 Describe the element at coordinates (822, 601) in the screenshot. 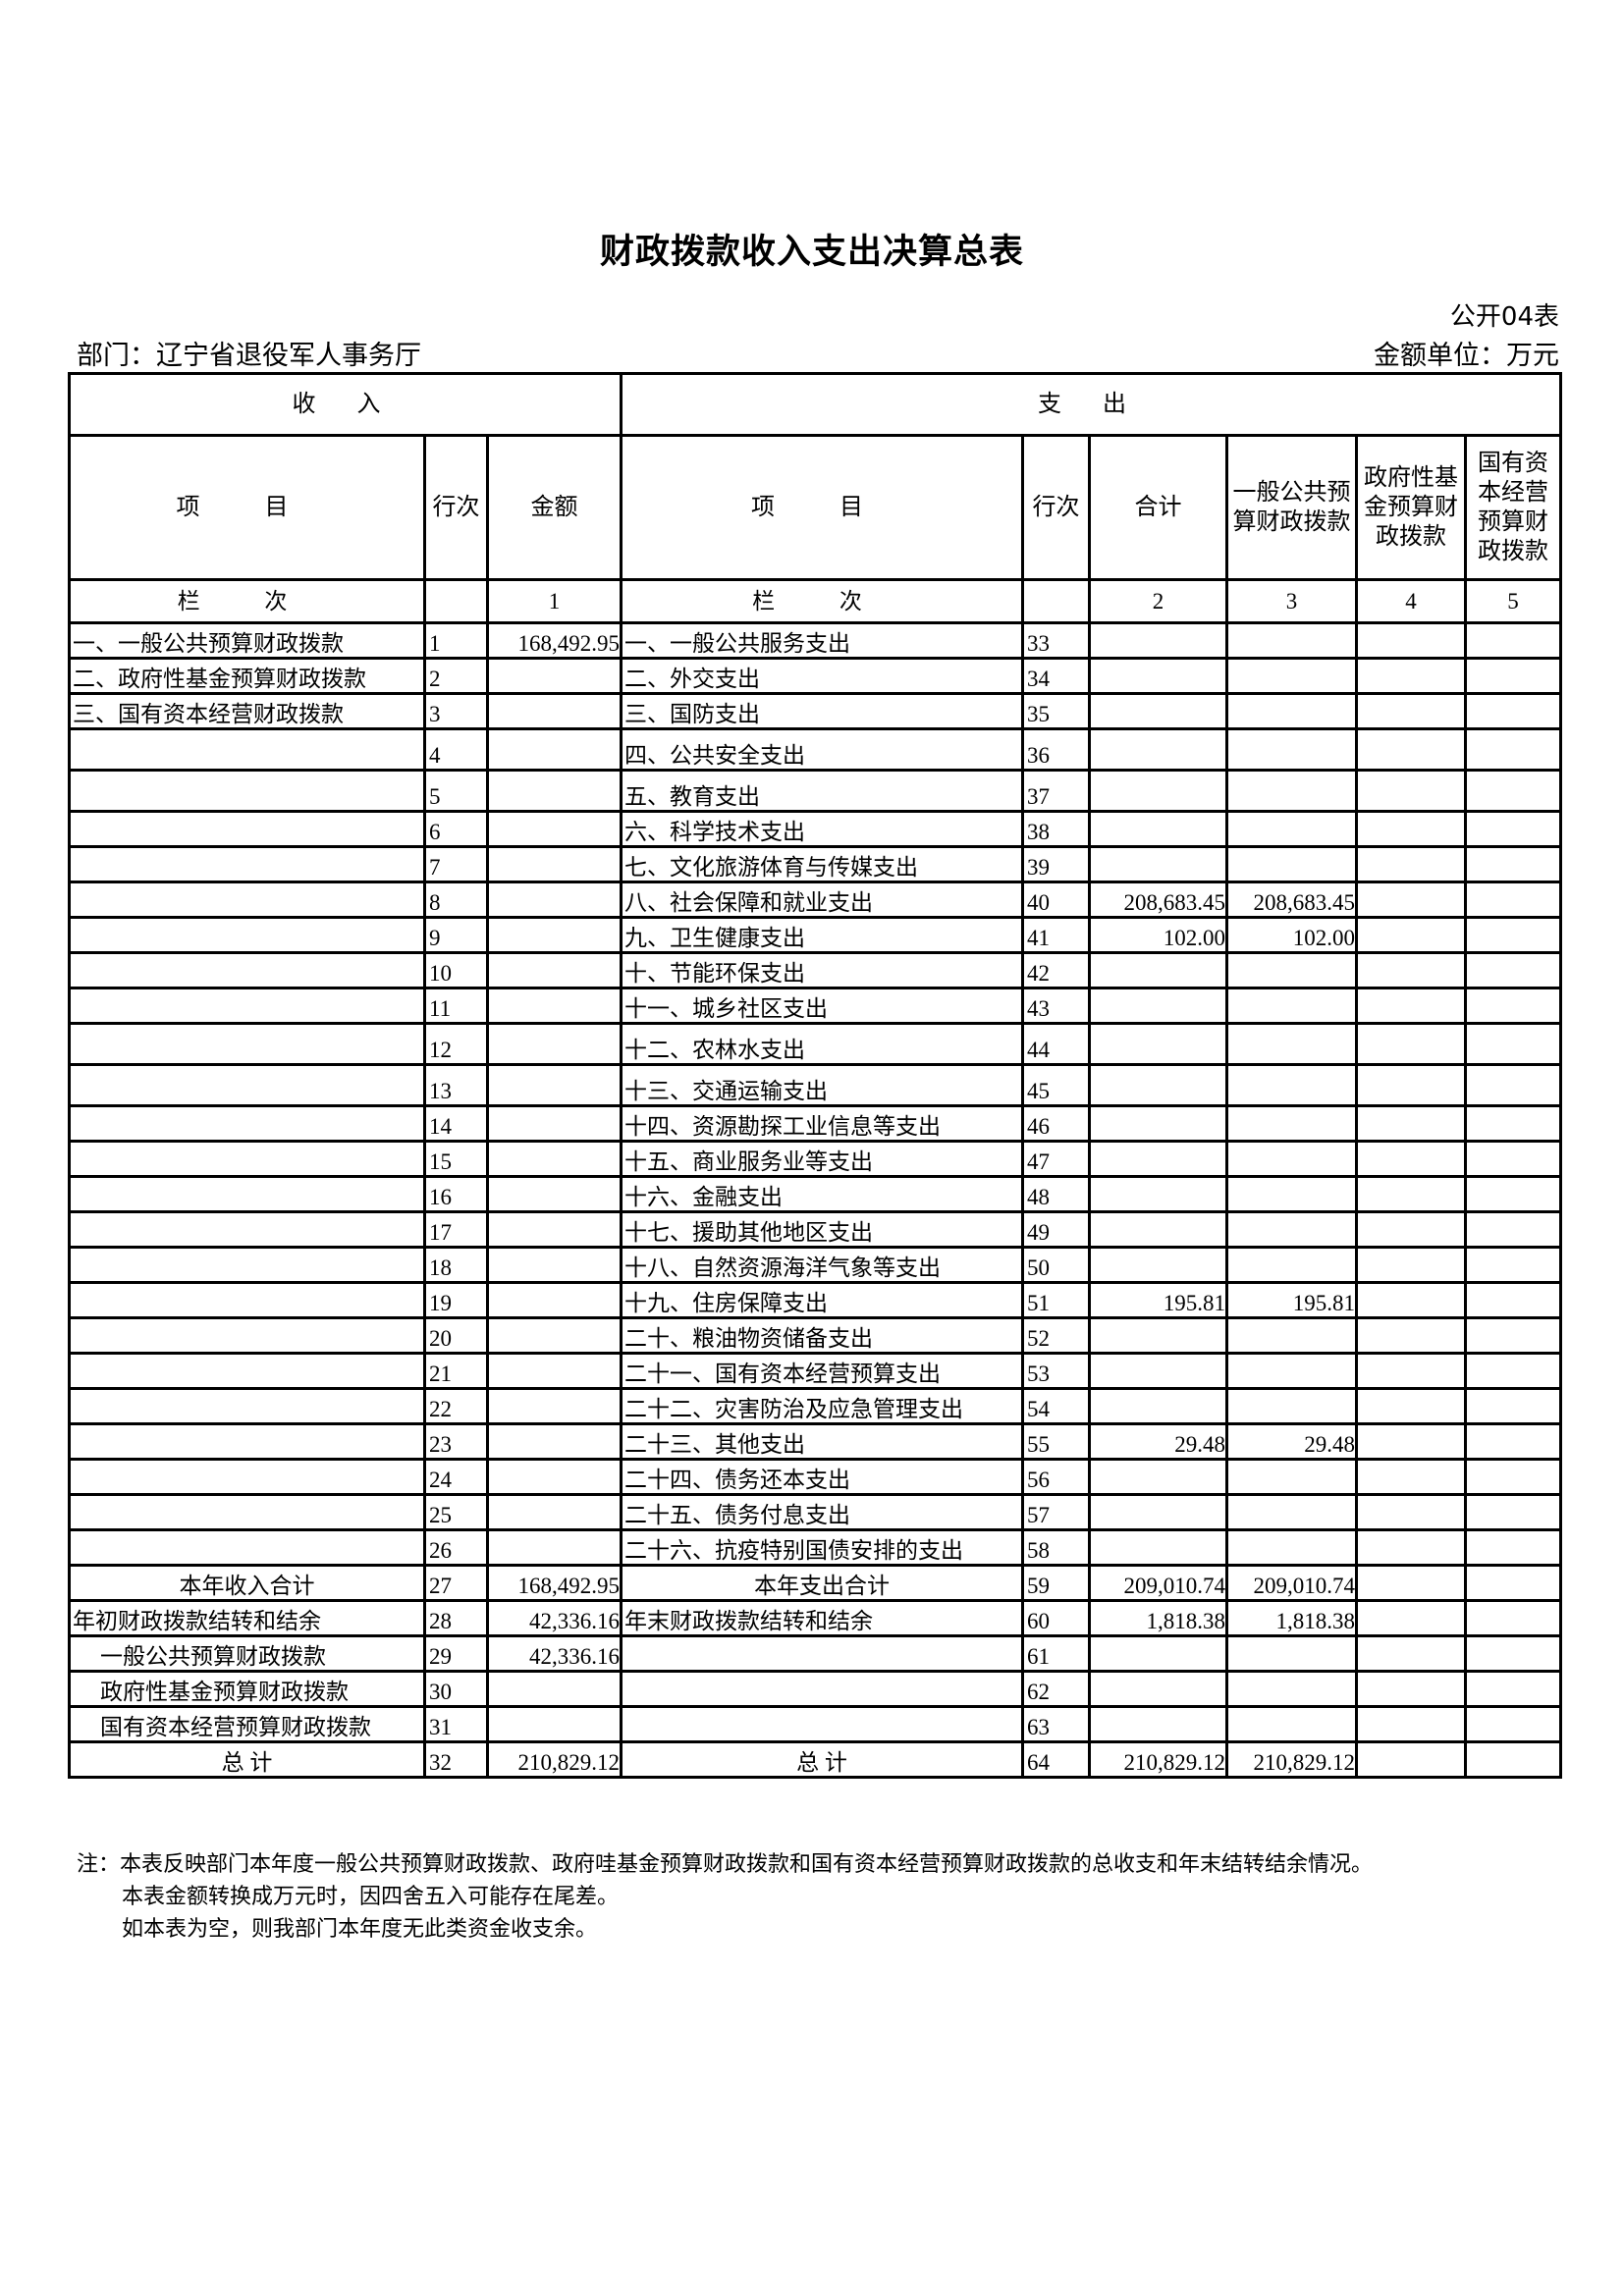

I see `column-label: 栏 次` at that location.